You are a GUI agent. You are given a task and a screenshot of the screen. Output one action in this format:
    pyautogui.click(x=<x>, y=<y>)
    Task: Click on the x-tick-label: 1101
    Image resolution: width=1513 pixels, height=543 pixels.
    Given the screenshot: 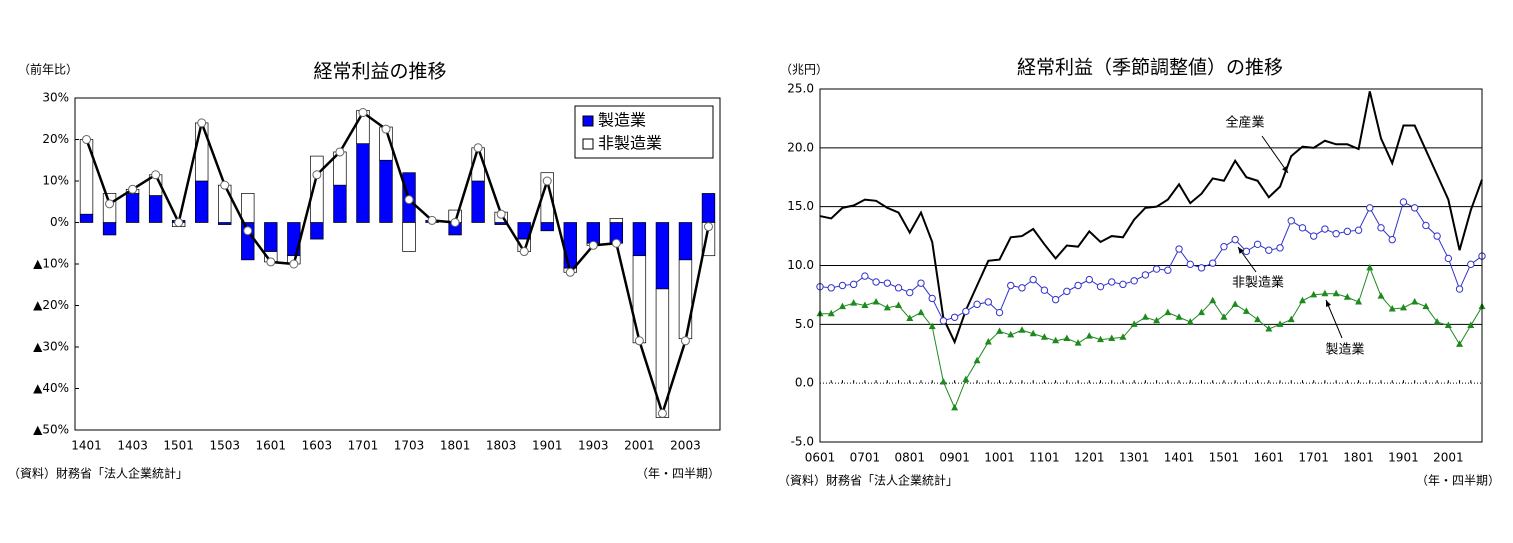 What is the action you would take?
    pyautogui.click(x=1044, y=458)
    